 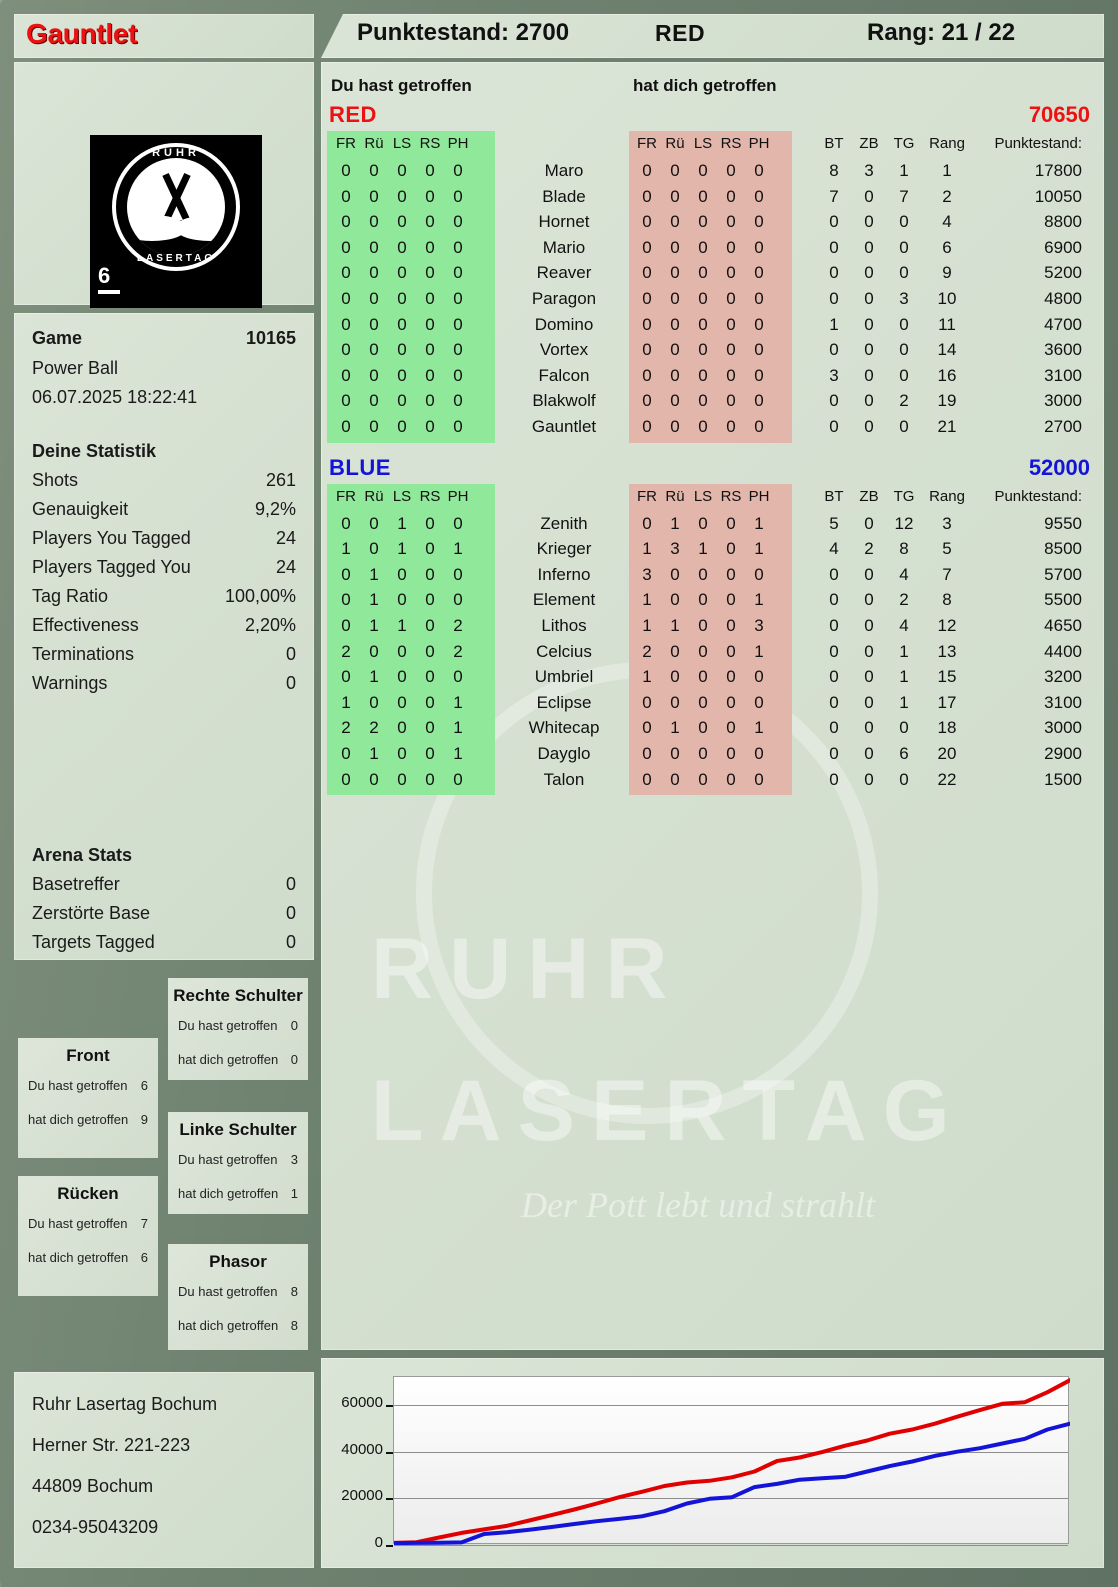 What do you see at coordinates (238, 1129) in the screenshot?
I see `hit-location-name: Linke Schulter` at bounding box center [238, 1129].